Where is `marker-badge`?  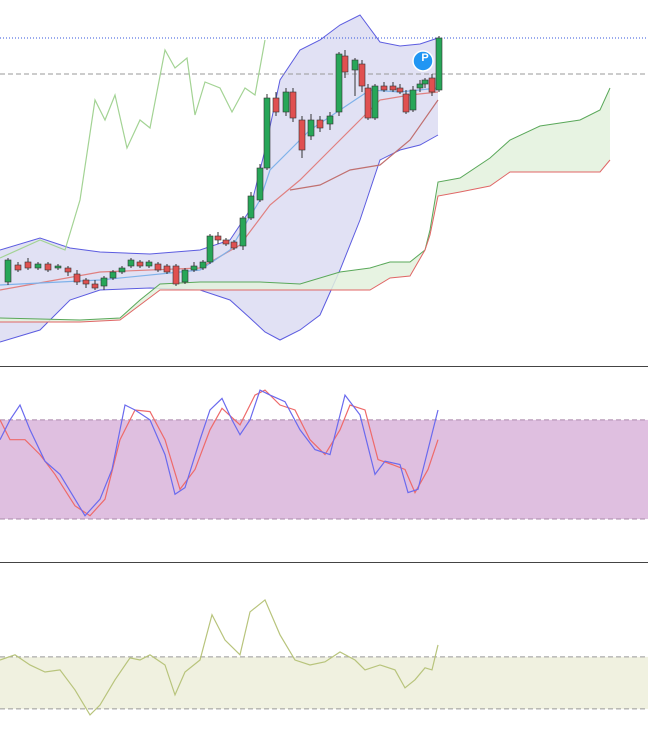
marker-badge is located at coordinates (423, 61).